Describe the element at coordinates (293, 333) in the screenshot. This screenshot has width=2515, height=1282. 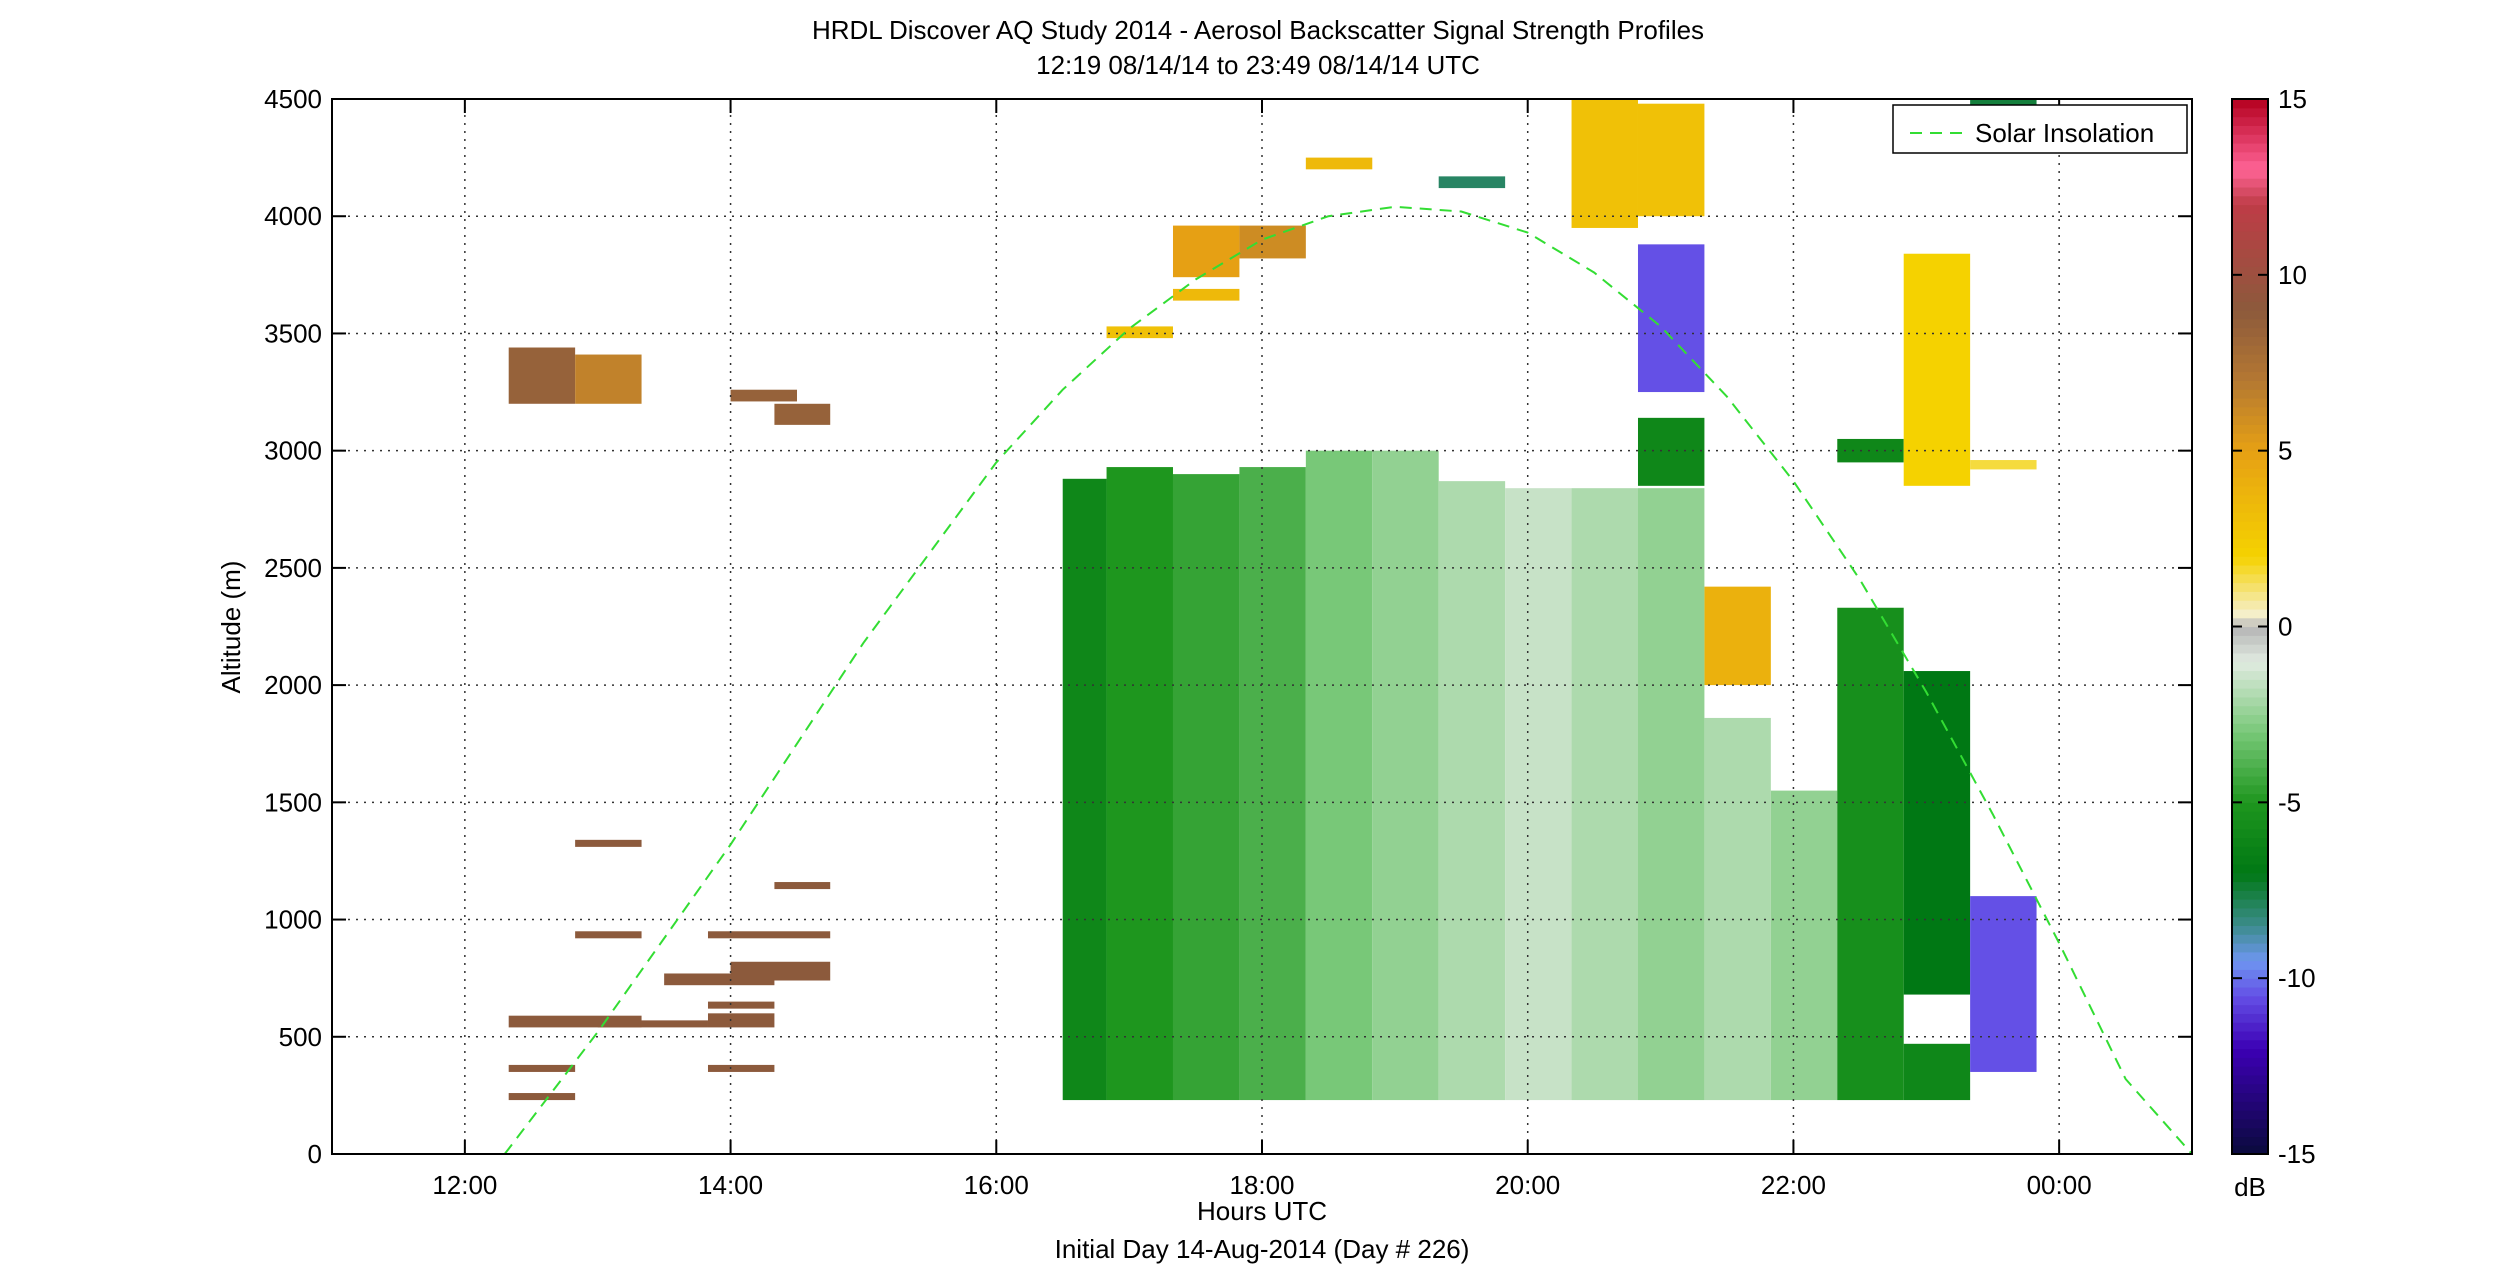
I see `y-tick-label-7: 3500` at that location.